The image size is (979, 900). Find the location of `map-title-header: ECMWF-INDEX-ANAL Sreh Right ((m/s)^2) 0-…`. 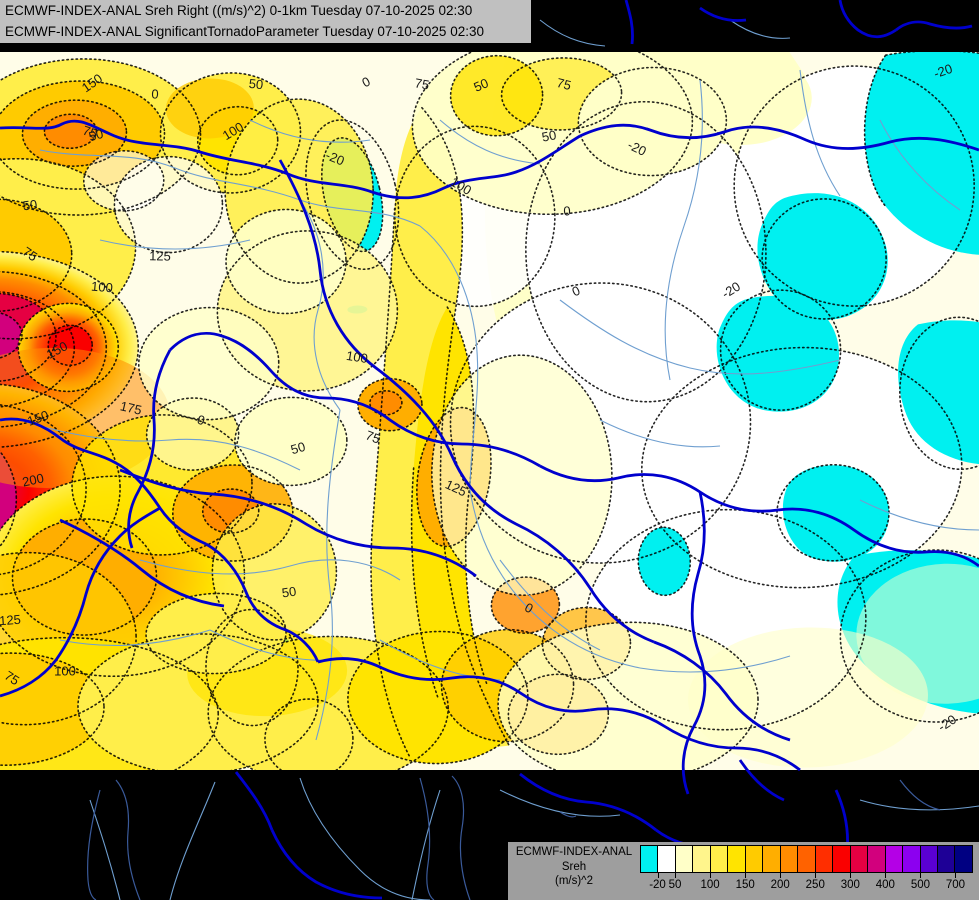

map-title-header: ECMWF-INDEX-ANAL Sreh Right ((m/s)^2) 0-… is located at coordinates (266, 22).